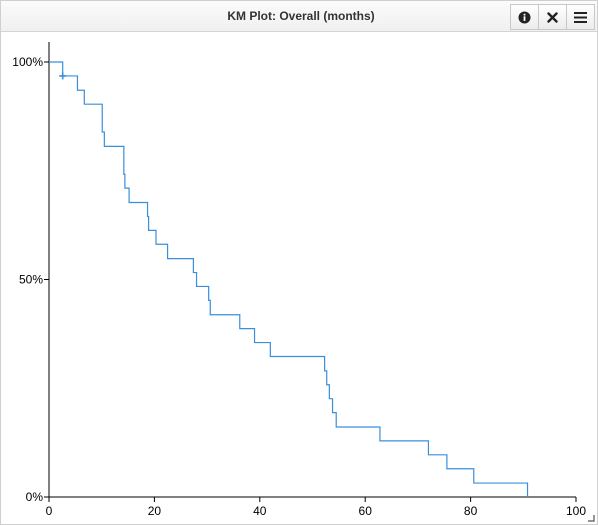 The width and height of the screenshot is (598, 525). I want to click on title-bar: KM Plot: Overall (months), so click(299, 16).